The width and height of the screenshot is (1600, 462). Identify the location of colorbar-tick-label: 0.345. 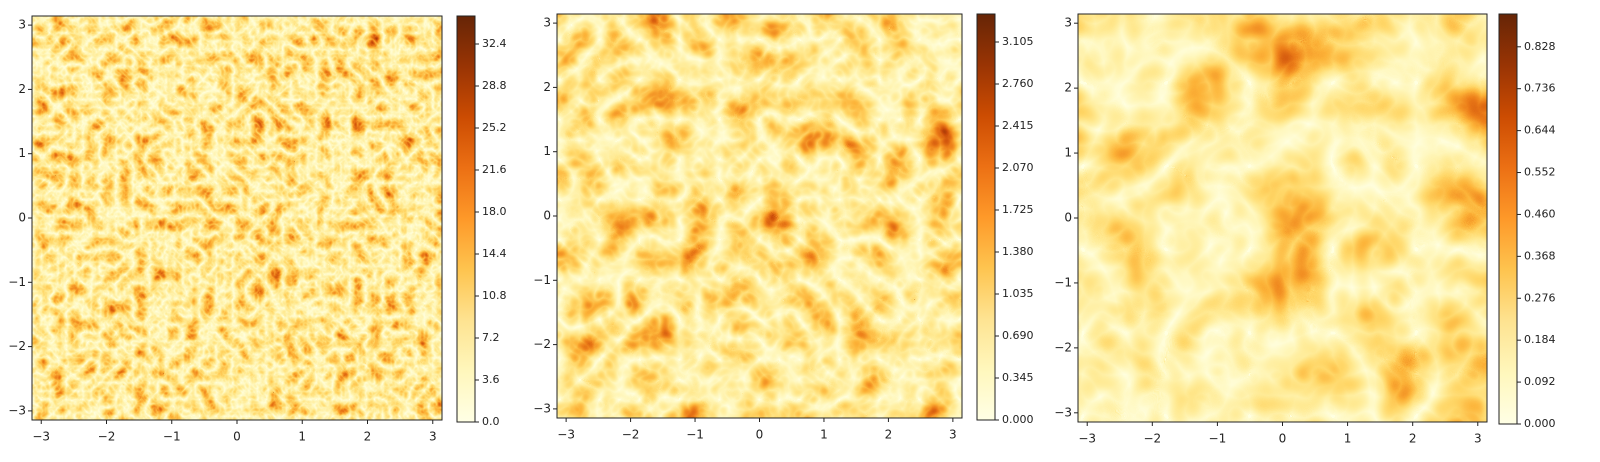
(1018, 377).